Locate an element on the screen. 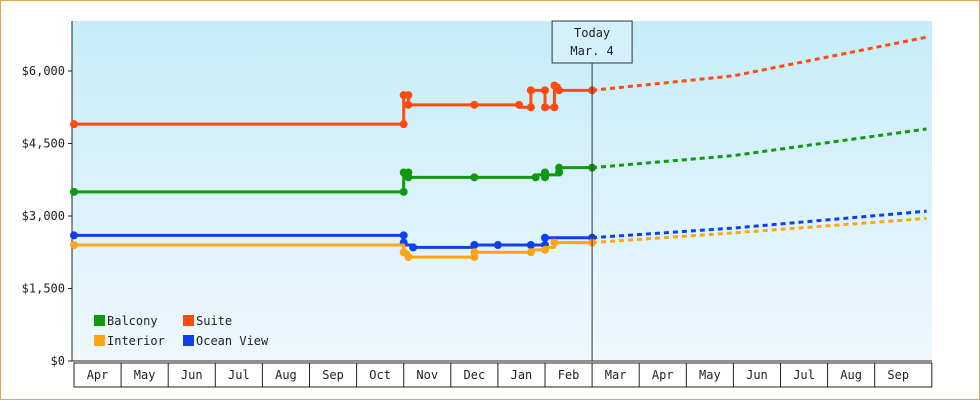  today-date: Mar. 4 is located at coordinates (591, 51).